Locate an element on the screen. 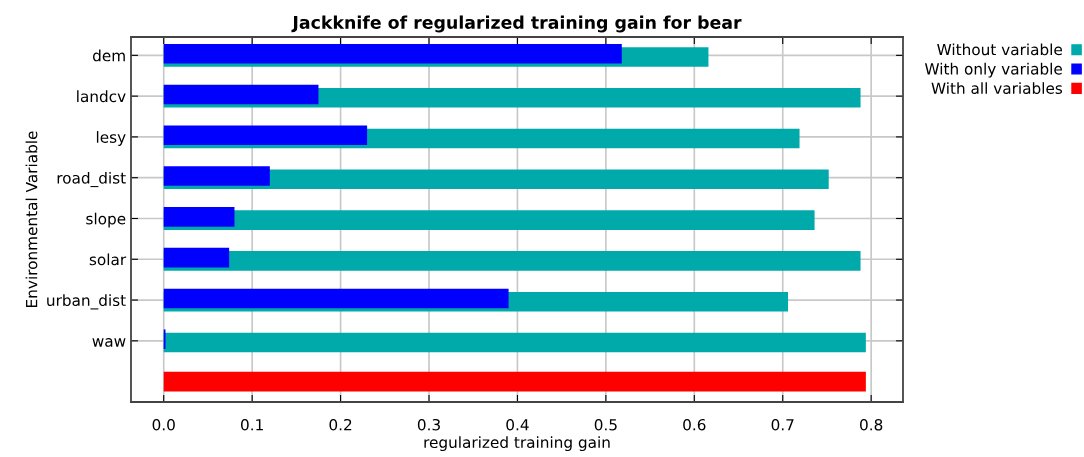  x-tick-label: 0.5 is located at coordinates (605, 424).